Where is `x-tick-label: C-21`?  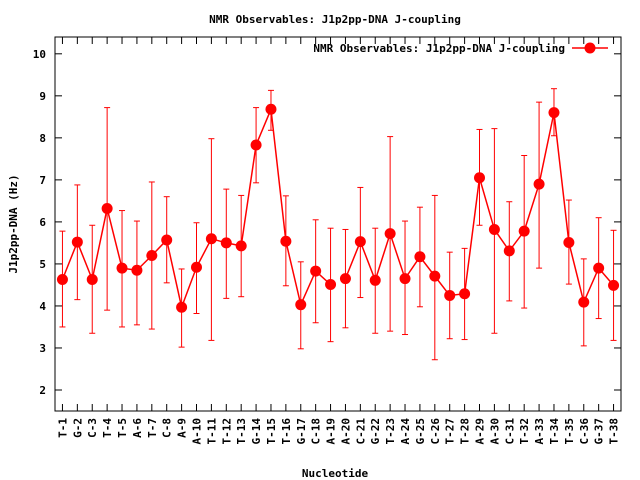 x-tick-label: C-21 is located at coordinates (360, 431).